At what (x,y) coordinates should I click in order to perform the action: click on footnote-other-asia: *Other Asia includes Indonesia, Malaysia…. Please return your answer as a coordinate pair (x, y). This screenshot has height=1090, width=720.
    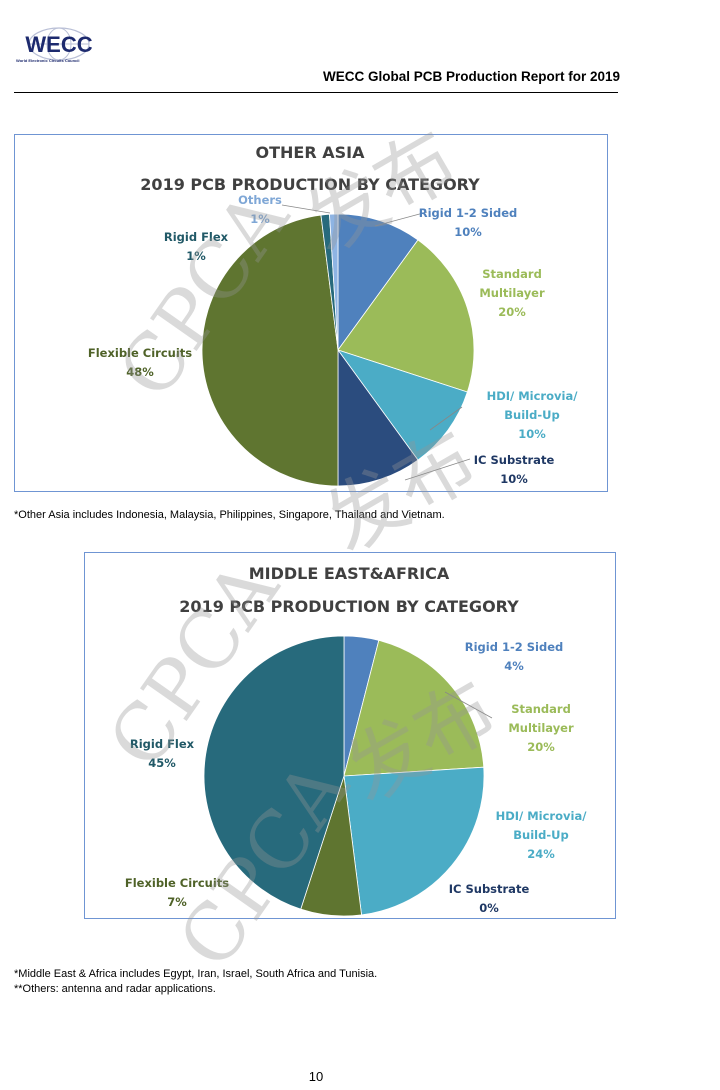
    Looking at the image, I should click on (229, 515).